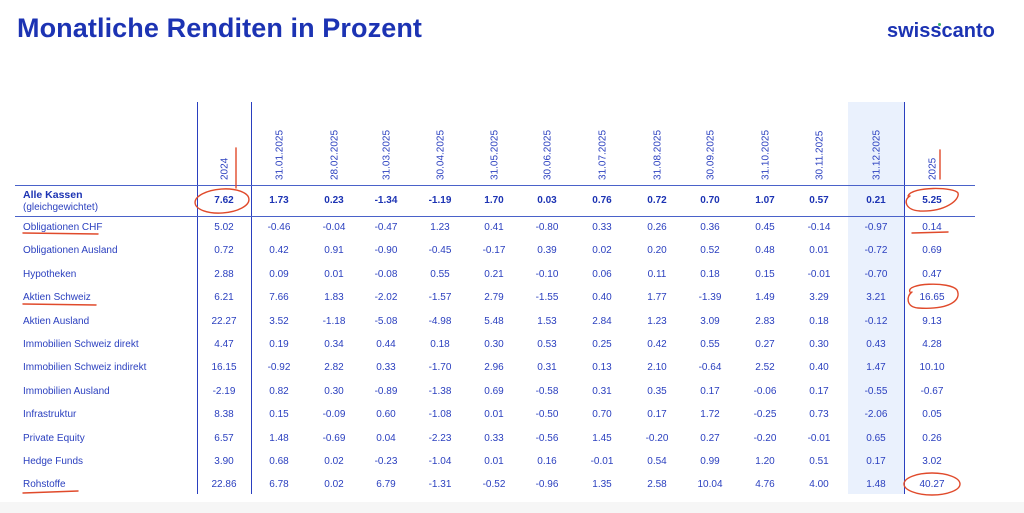 This screenshot has height=513, width=1024. I want to click on summary-cell: 5.25, so click(932, 200).